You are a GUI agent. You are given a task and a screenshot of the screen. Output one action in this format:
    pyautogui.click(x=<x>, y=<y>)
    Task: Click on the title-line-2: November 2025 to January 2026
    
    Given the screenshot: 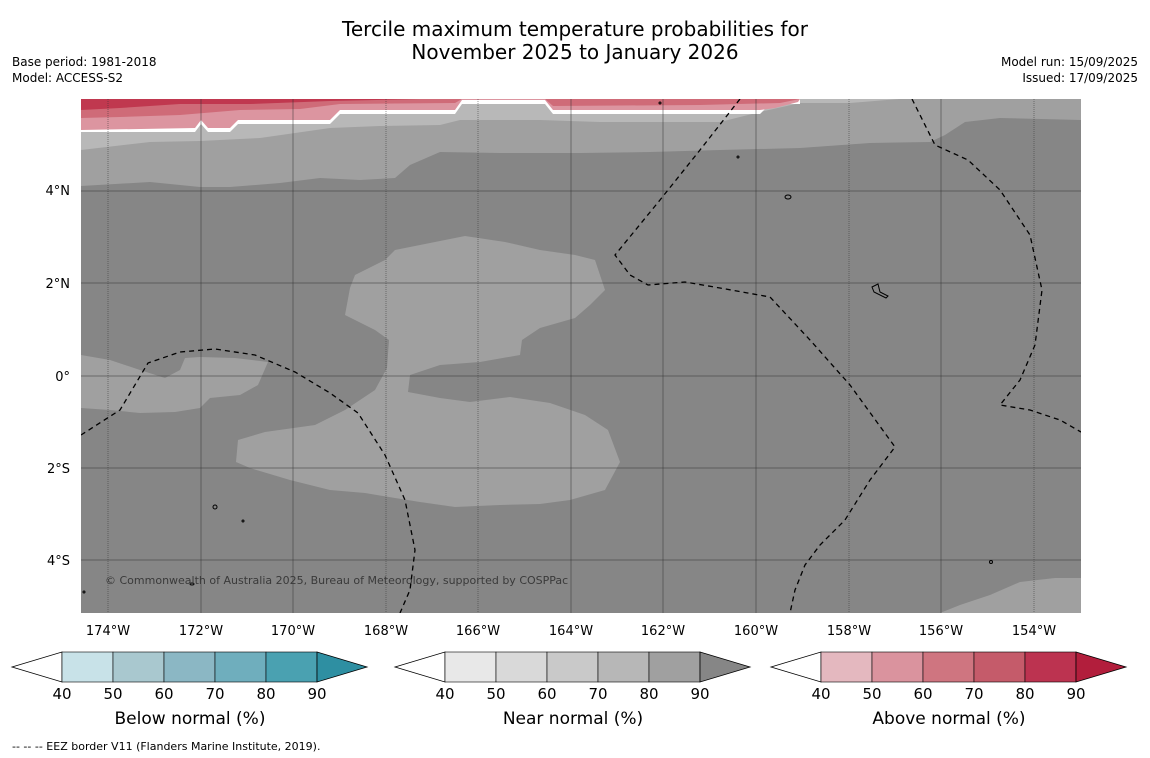 What is the action you would take?
    pyautogui.click(x=575, y=52)
    